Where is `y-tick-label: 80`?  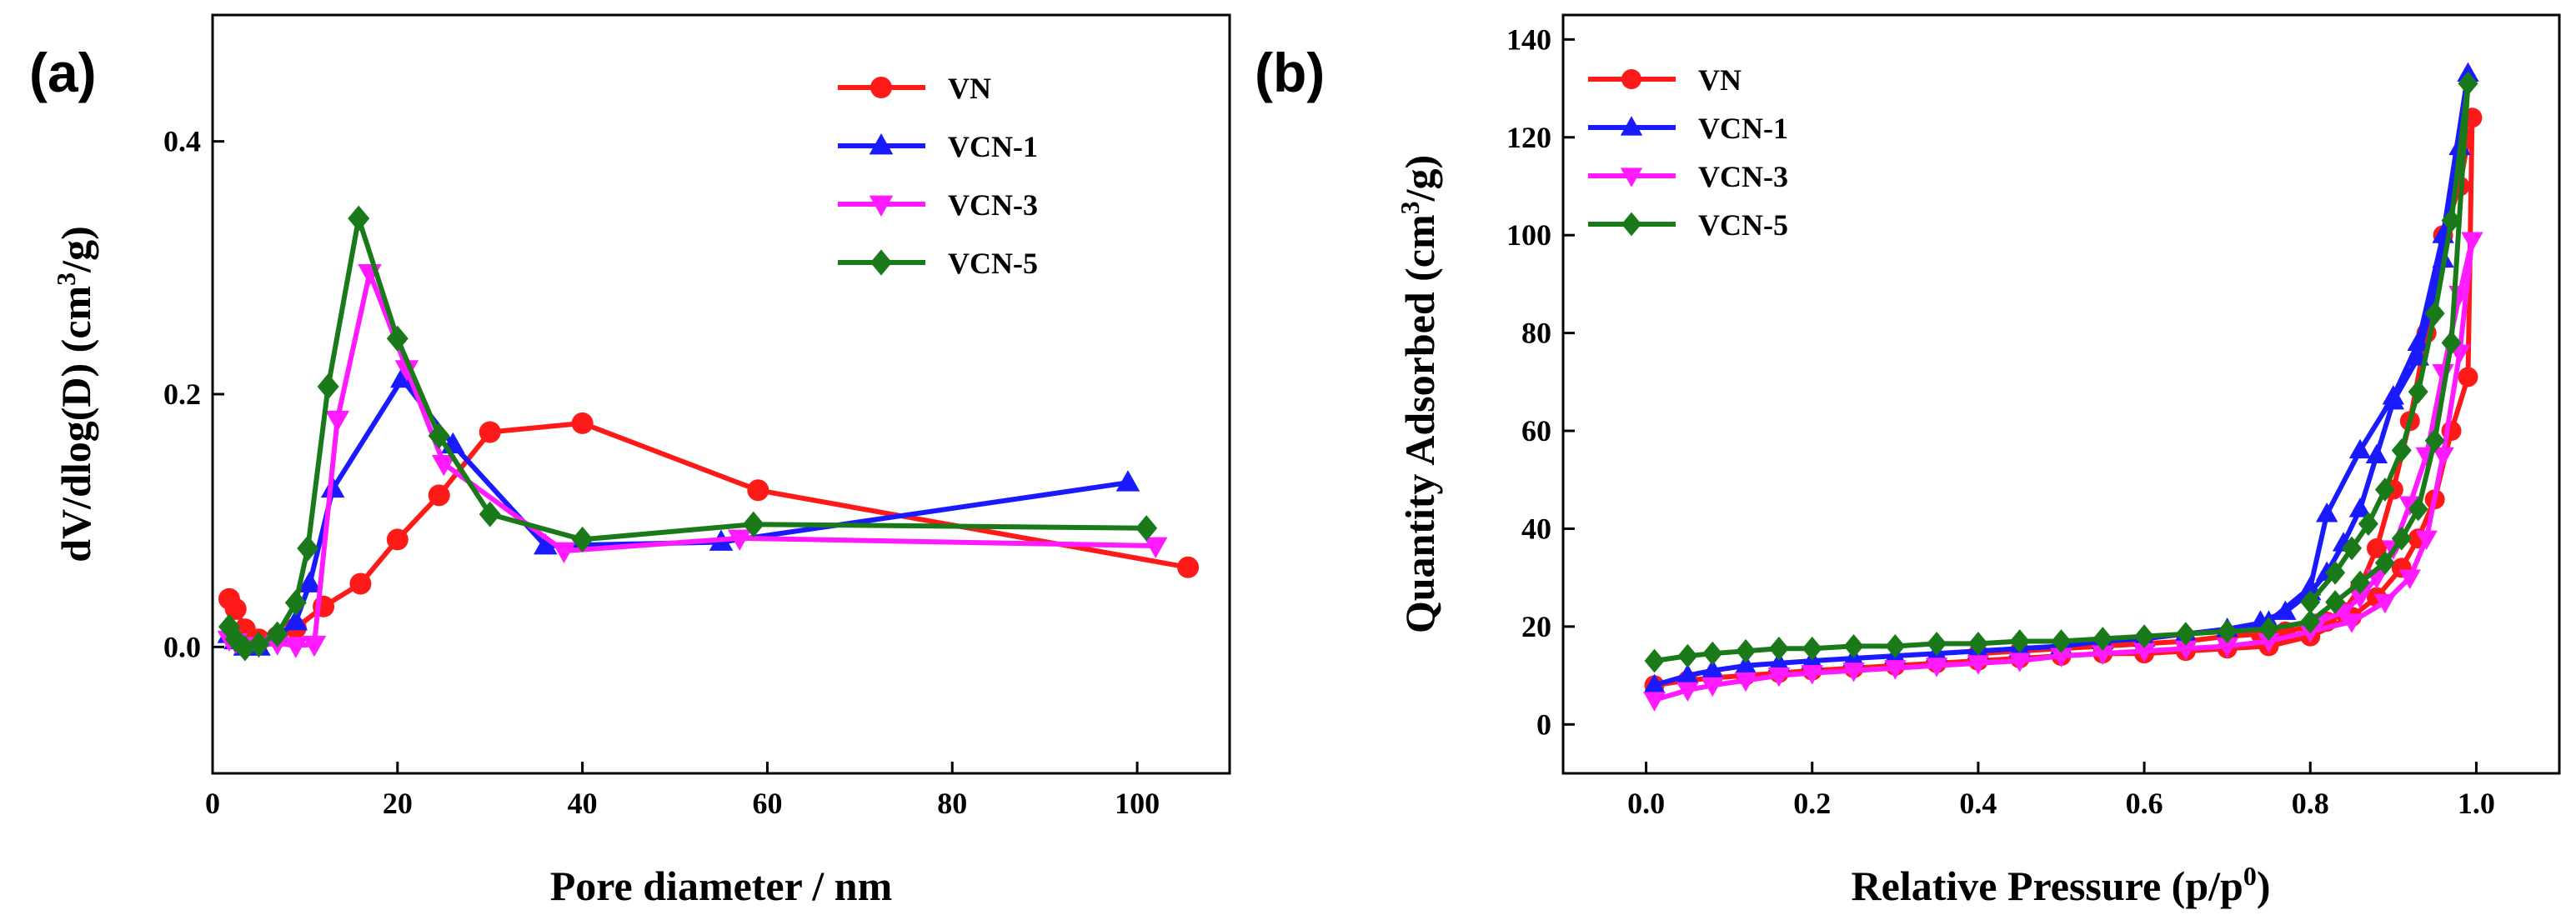
y-tick-label: 80 is located at coordinates (1536, 333).